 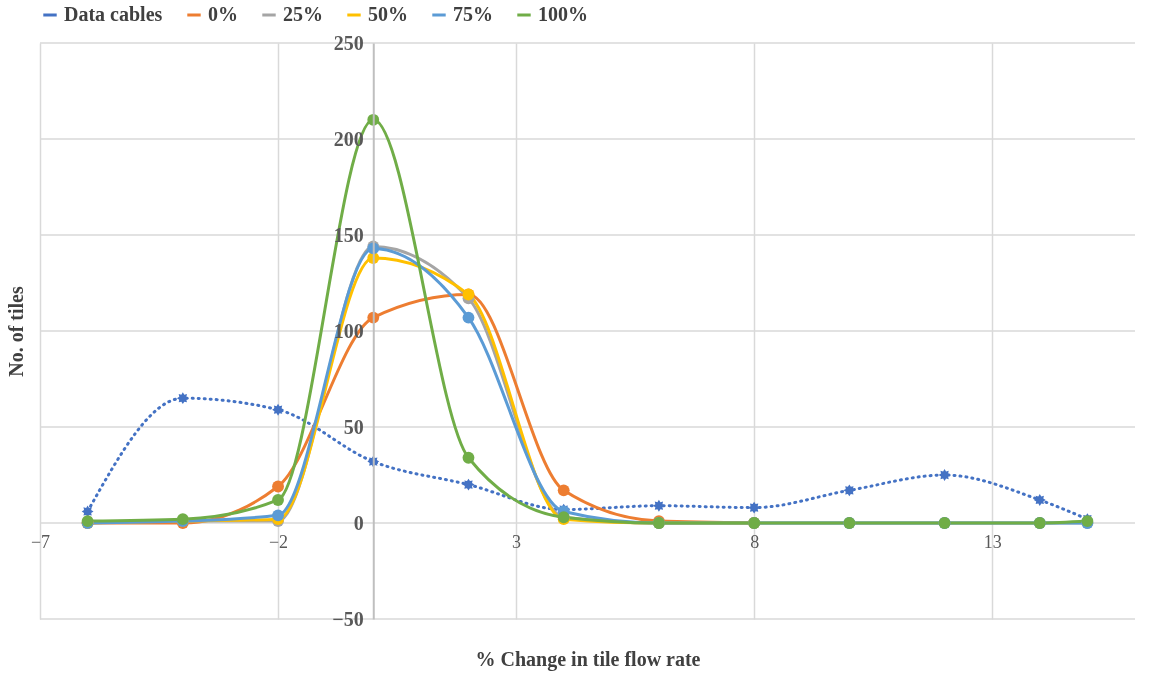 What do you see at coordinates (348, 42) in the screenshot?
I see `y-tick-label: 250` at bounding box center [348, 42].